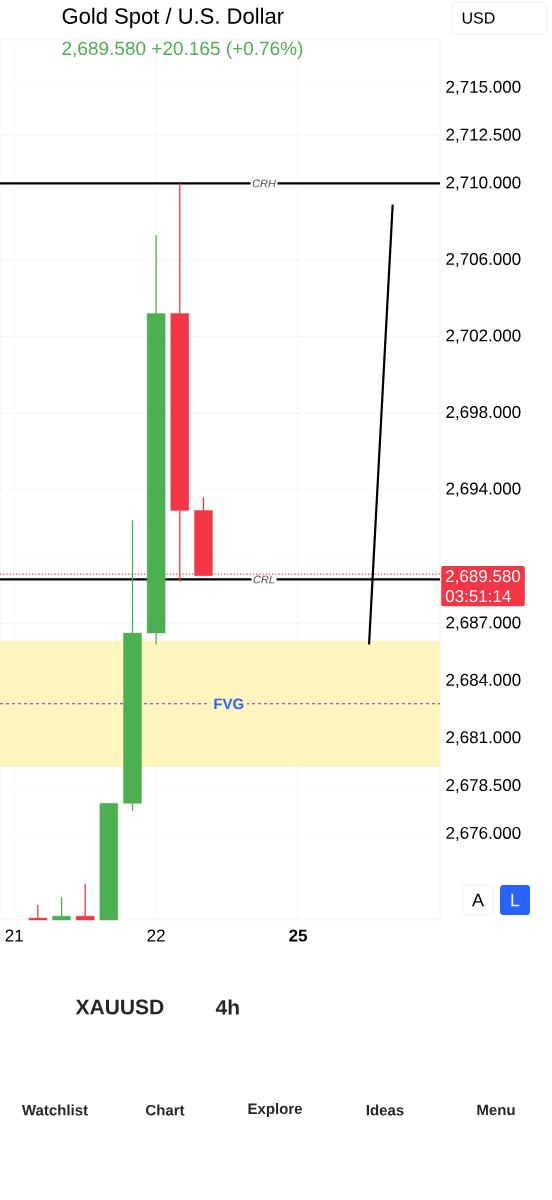  Describe the element at coordinates (483, 786) in the screenshot. I see `y-tick-label: 2,678.500` at that location.